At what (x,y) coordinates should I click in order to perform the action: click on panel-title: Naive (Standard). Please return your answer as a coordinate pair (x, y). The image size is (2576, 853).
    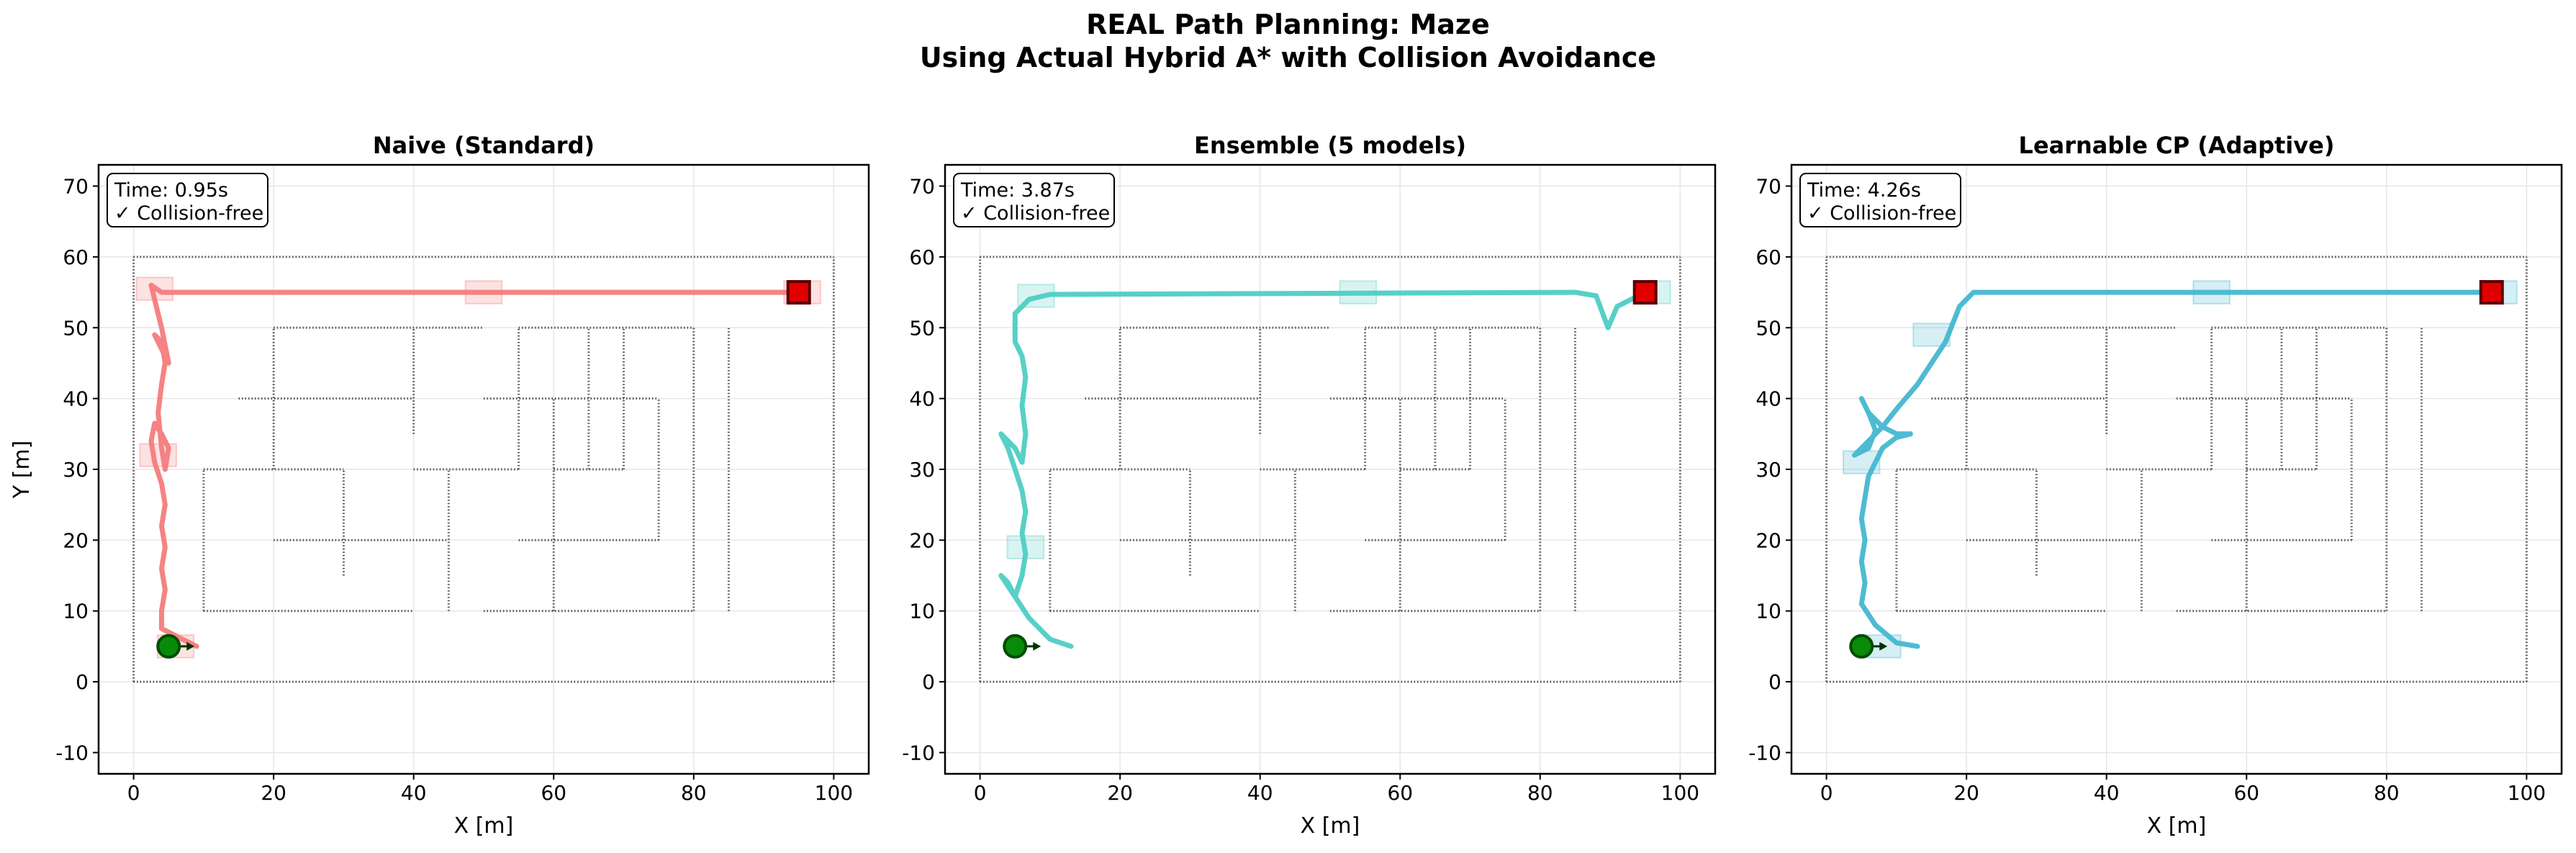
    Looking at the image, I should click on (484, 145).